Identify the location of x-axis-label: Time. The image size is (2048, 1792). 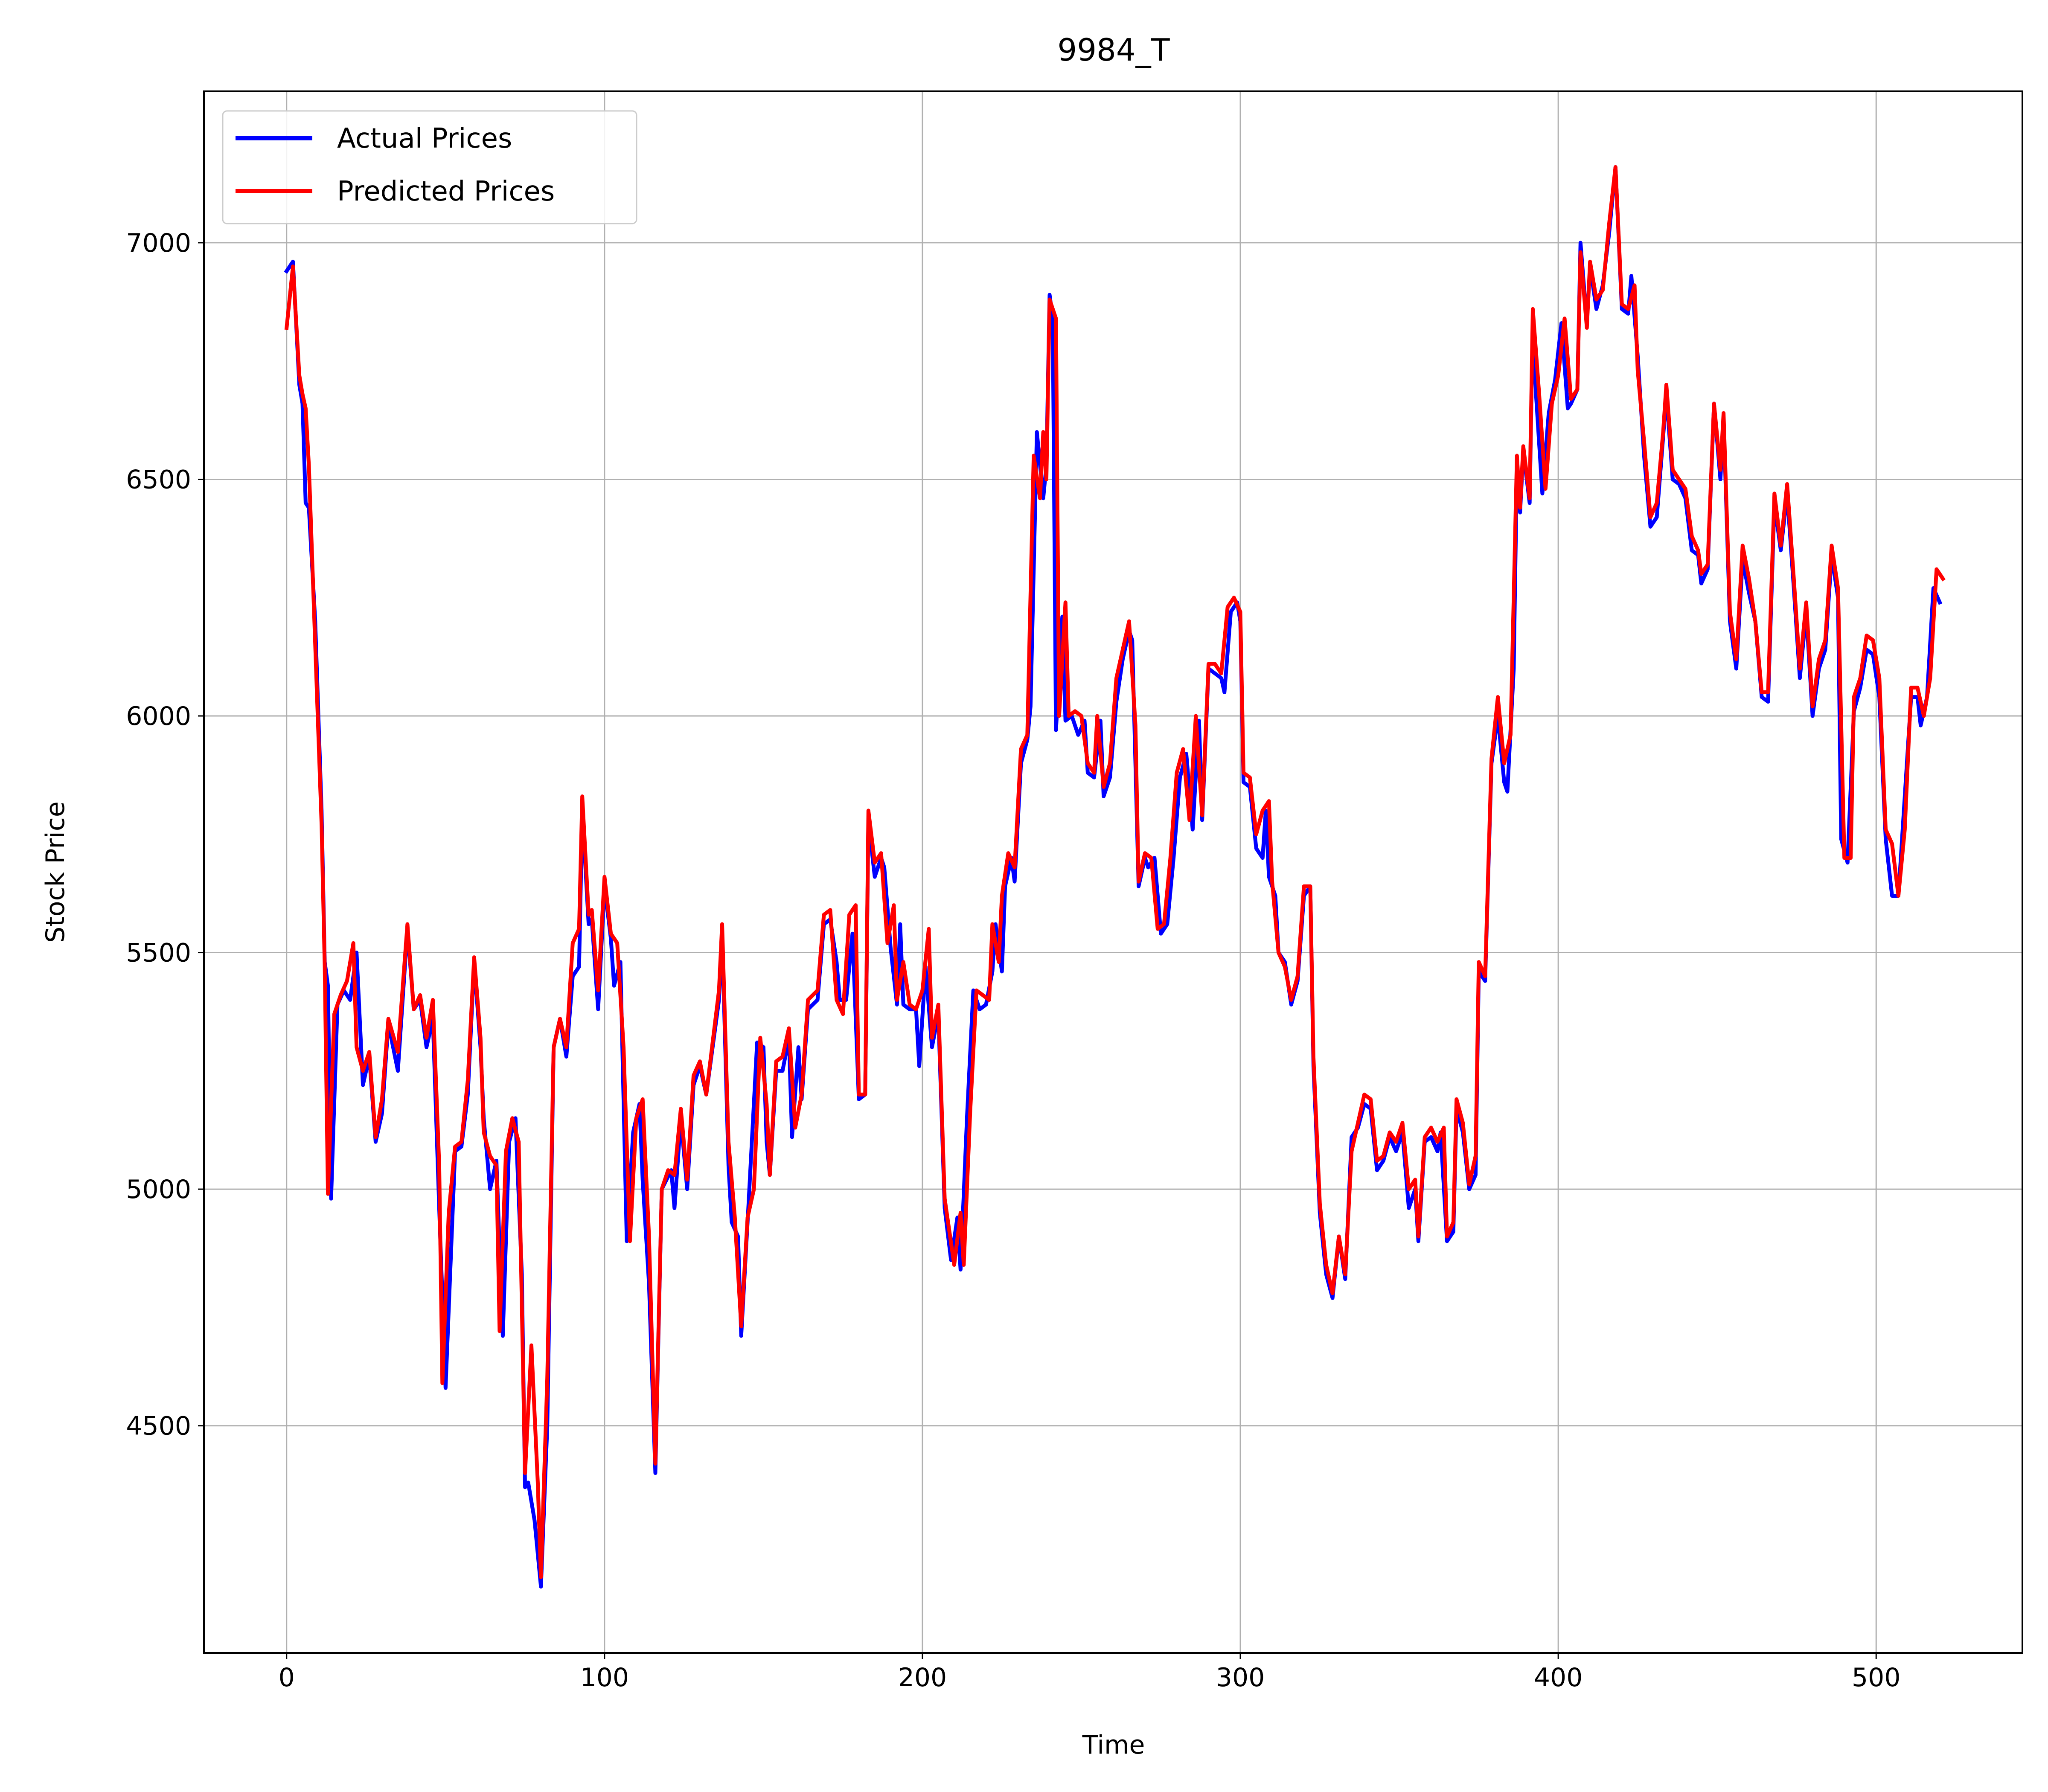
(1113, 1745).